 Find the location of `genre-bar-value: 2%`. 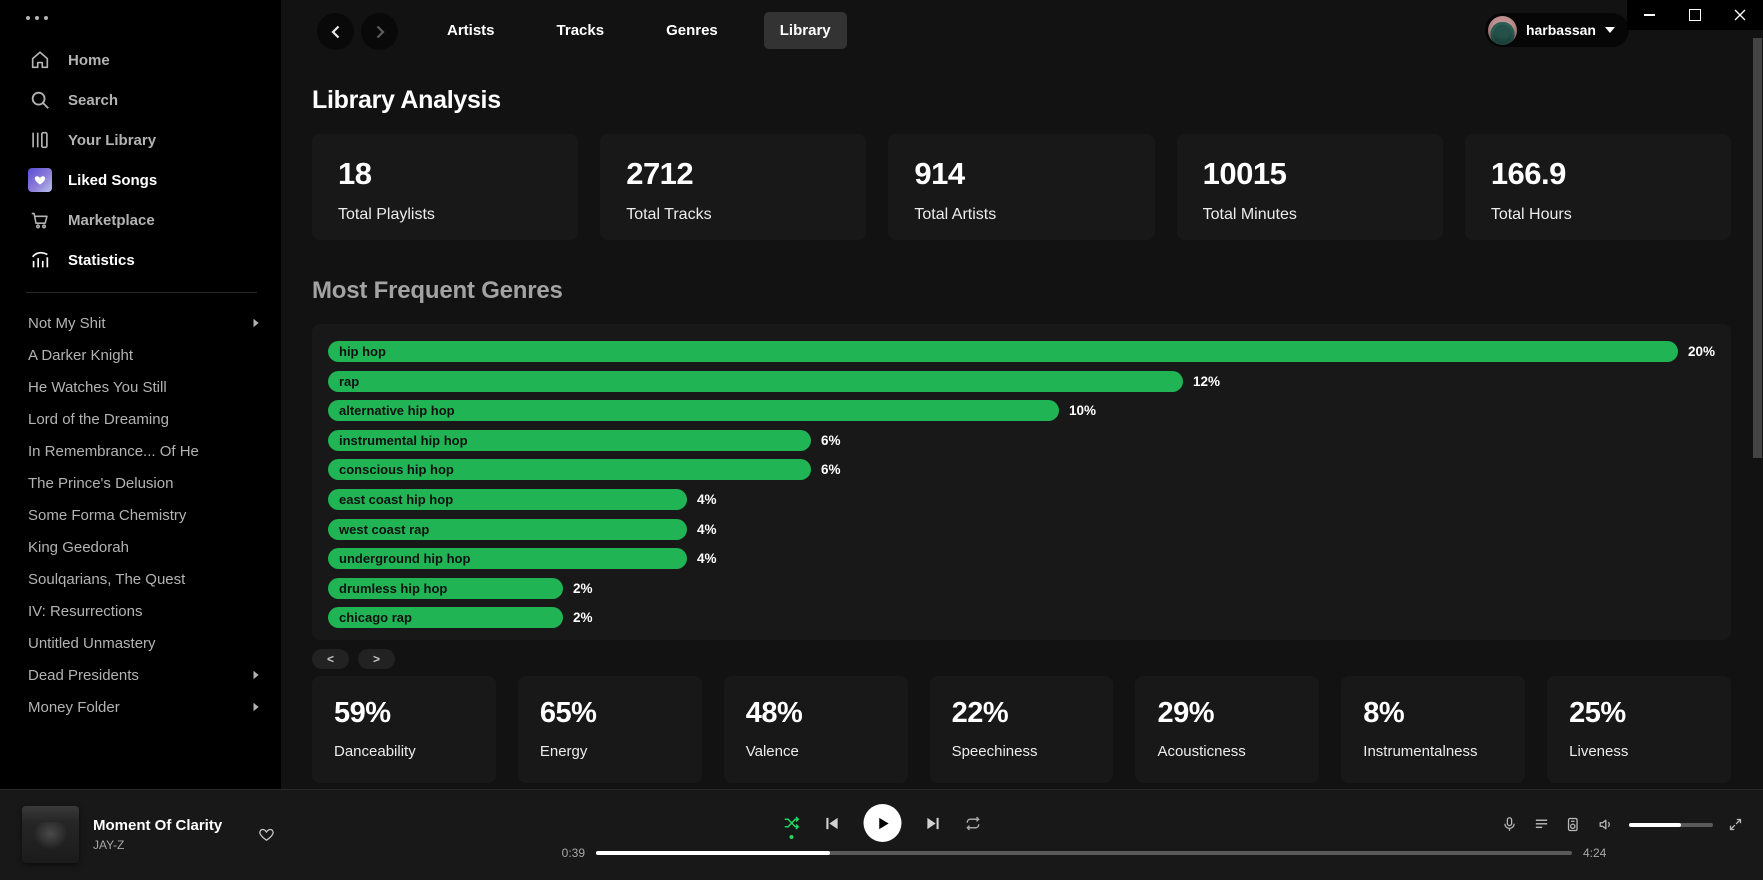

genre-bar-value: 2% is located at coordinates (582, 588).